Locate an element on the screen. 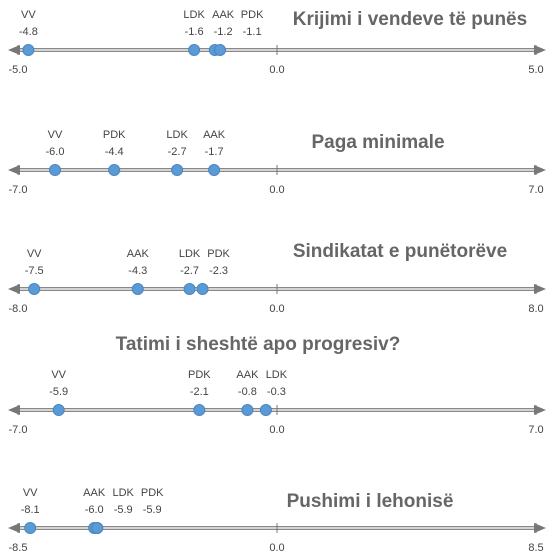  value-label: -0.8 is located at coordinates (247, 392).